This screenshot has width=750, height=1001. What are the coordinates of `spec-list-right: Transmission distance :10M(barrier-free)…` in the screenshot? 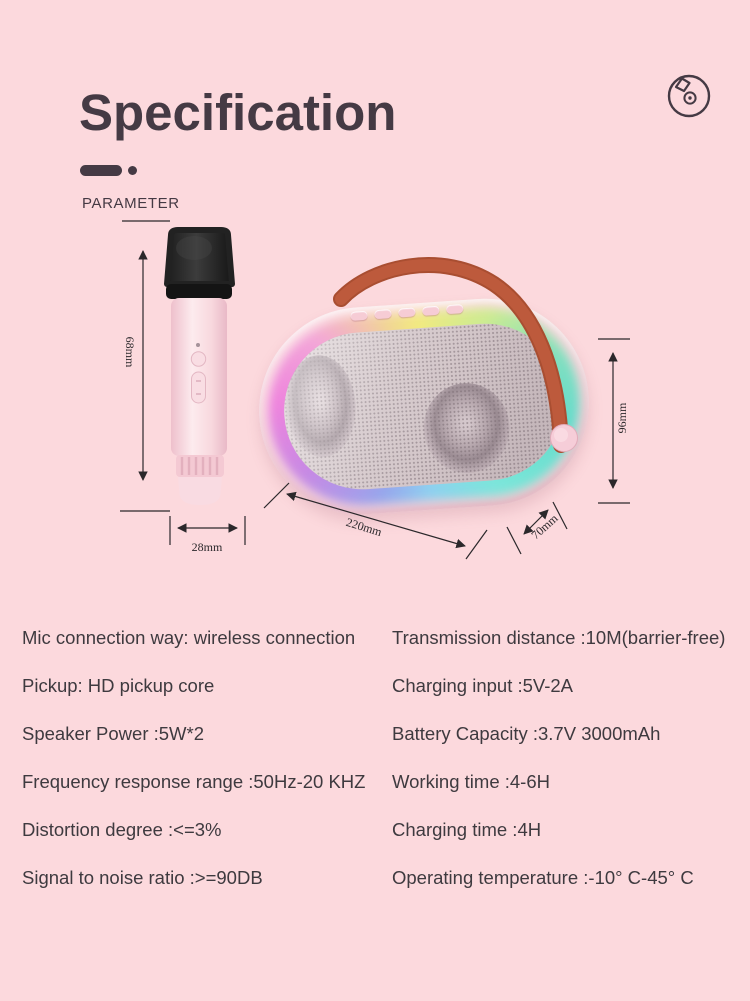 It's located at (558, 758).